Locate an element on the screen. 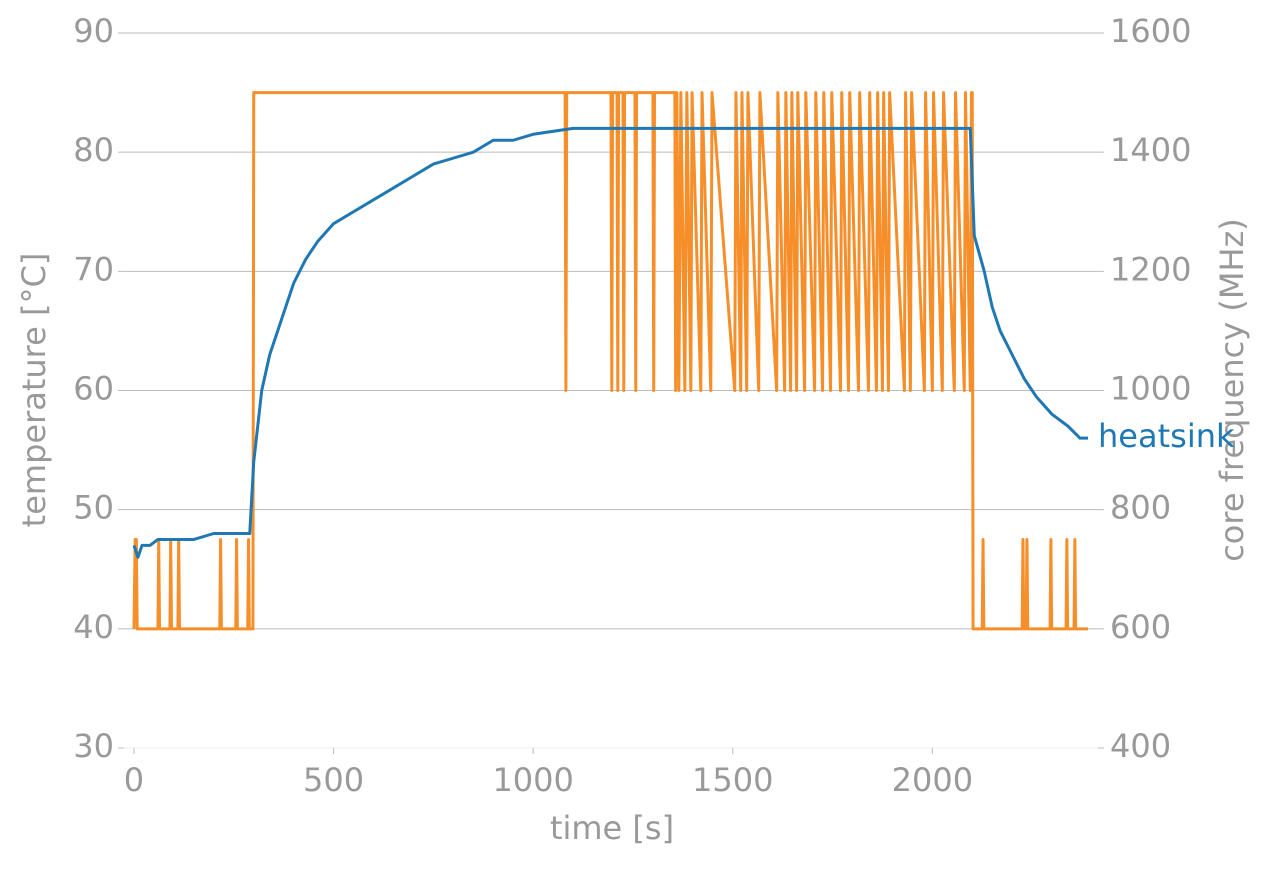  y2-tick-label: 1200 is located at coordinates (1150, 269).